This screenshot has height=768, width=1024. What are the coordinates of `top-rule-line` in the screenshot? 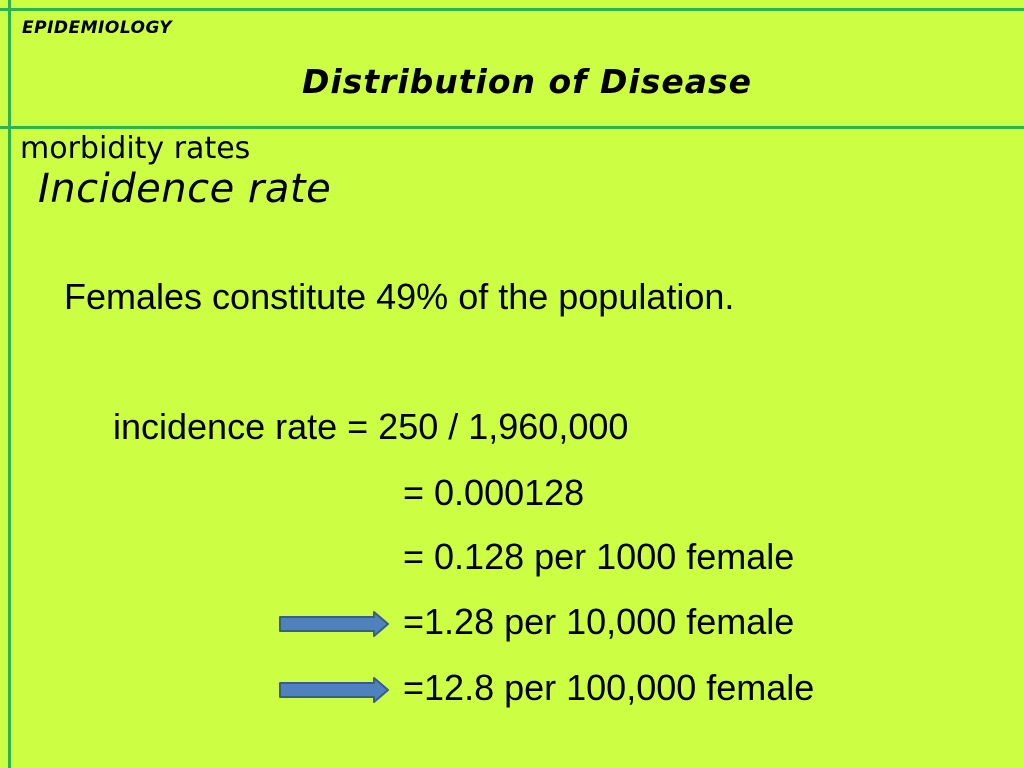 It's located at (512, 9).